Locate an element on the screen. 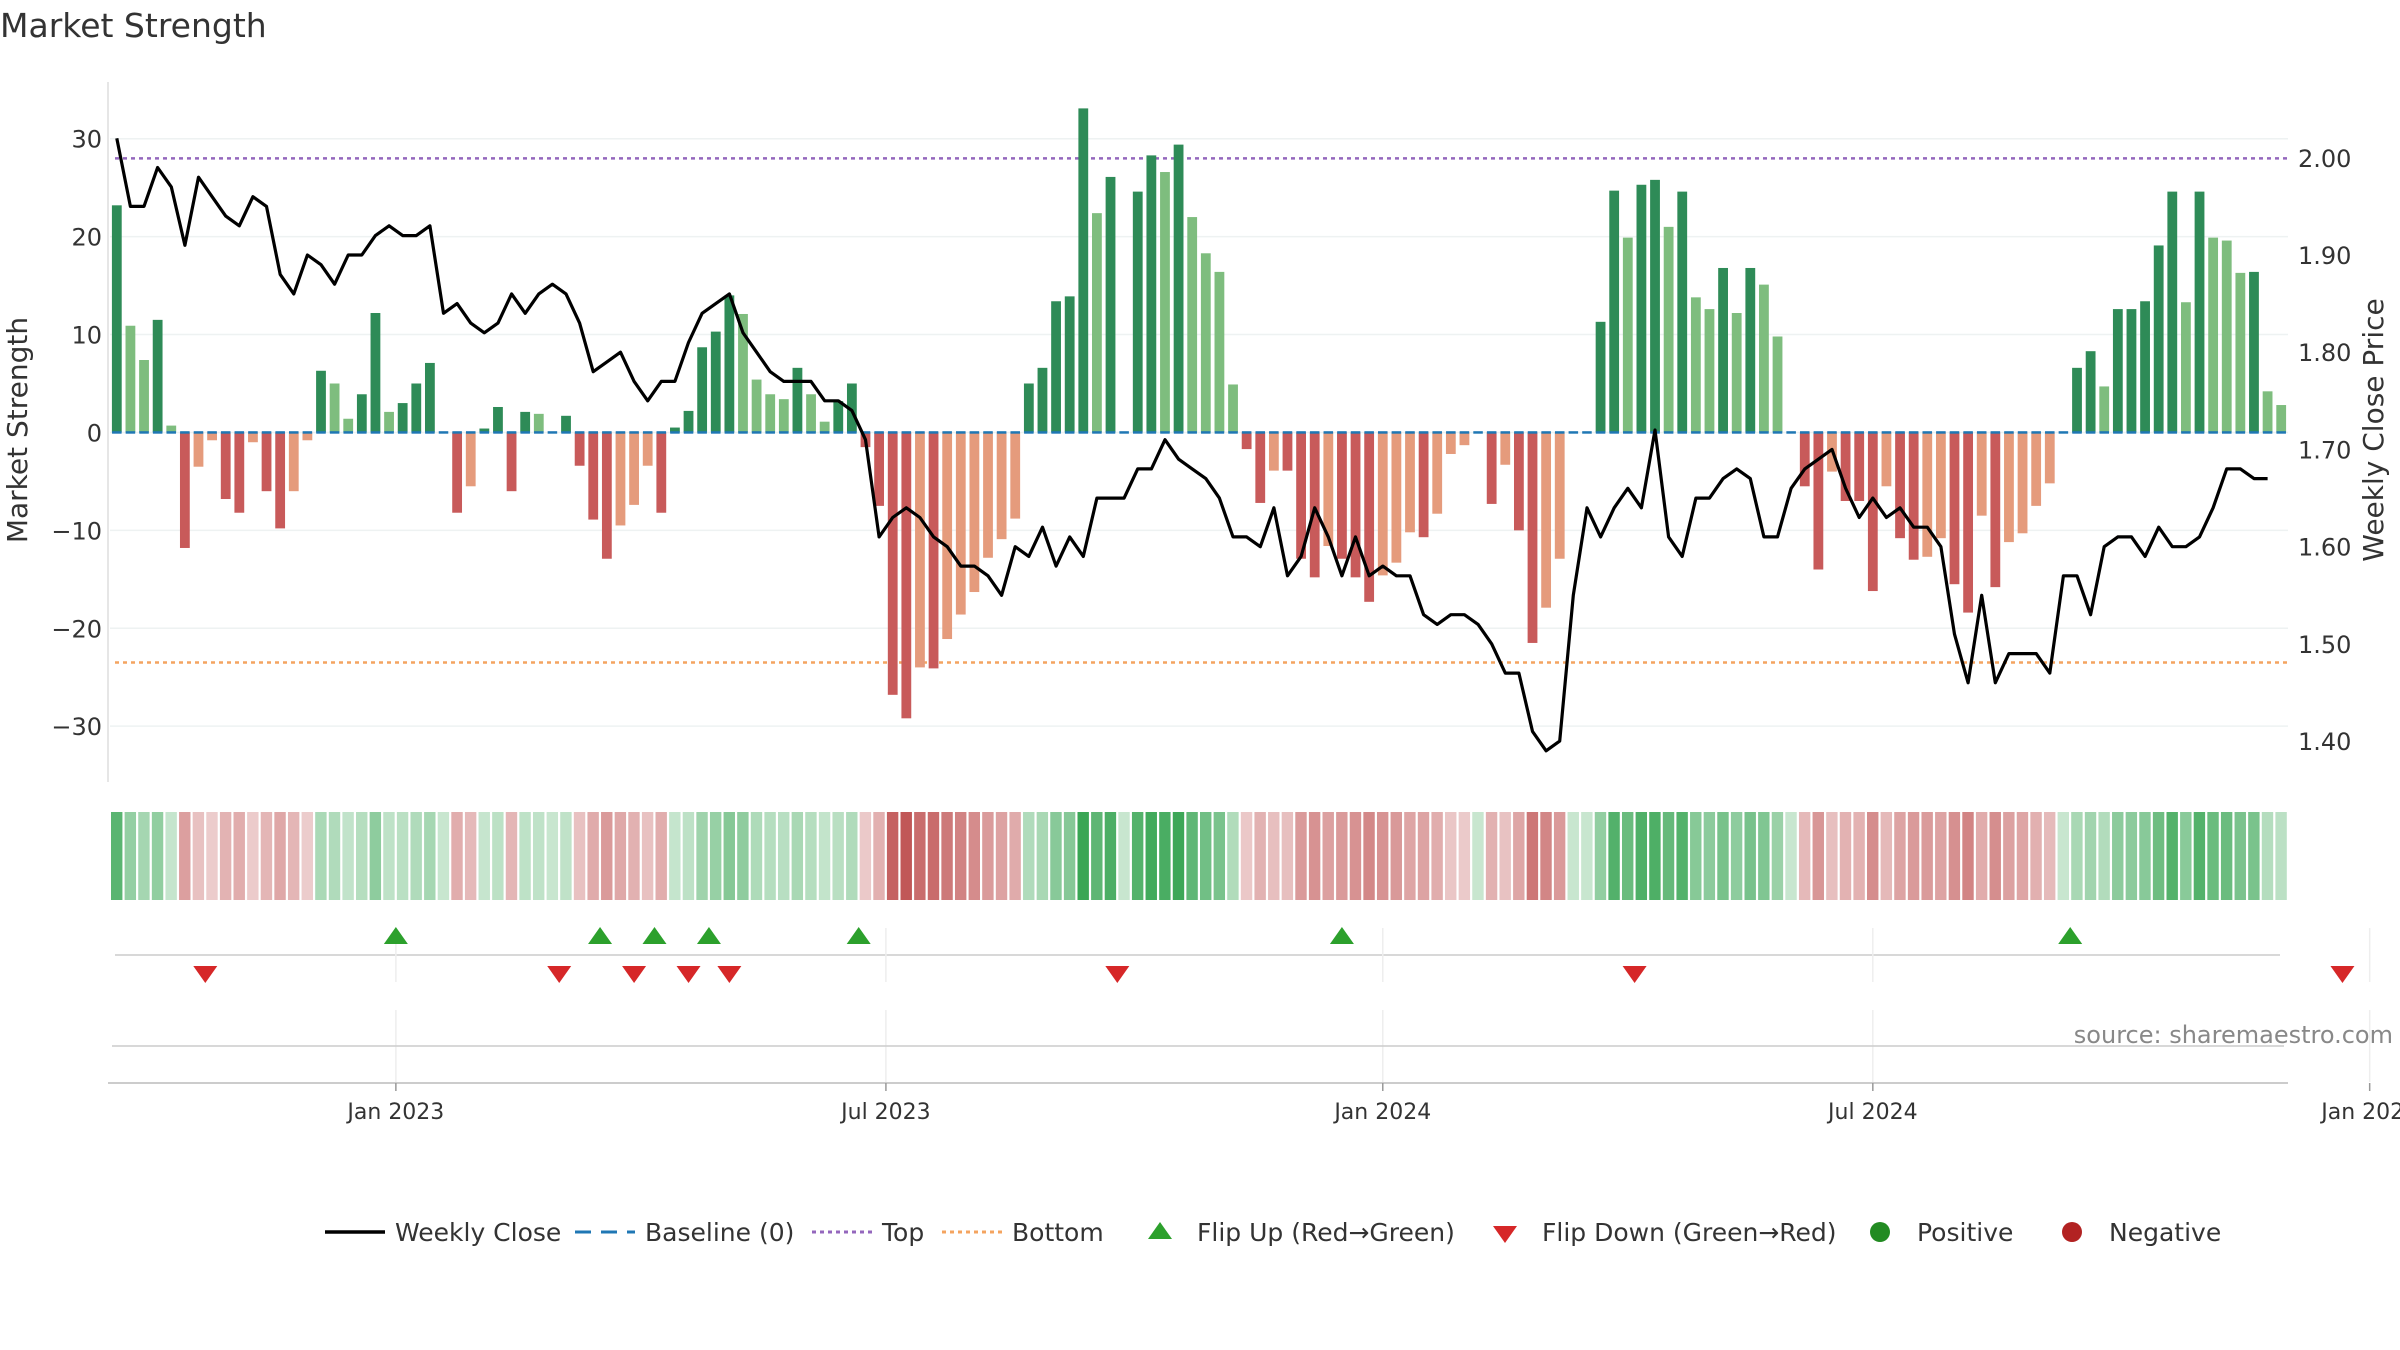  left-tick-label: −20 is located at coordinates (76, 629).